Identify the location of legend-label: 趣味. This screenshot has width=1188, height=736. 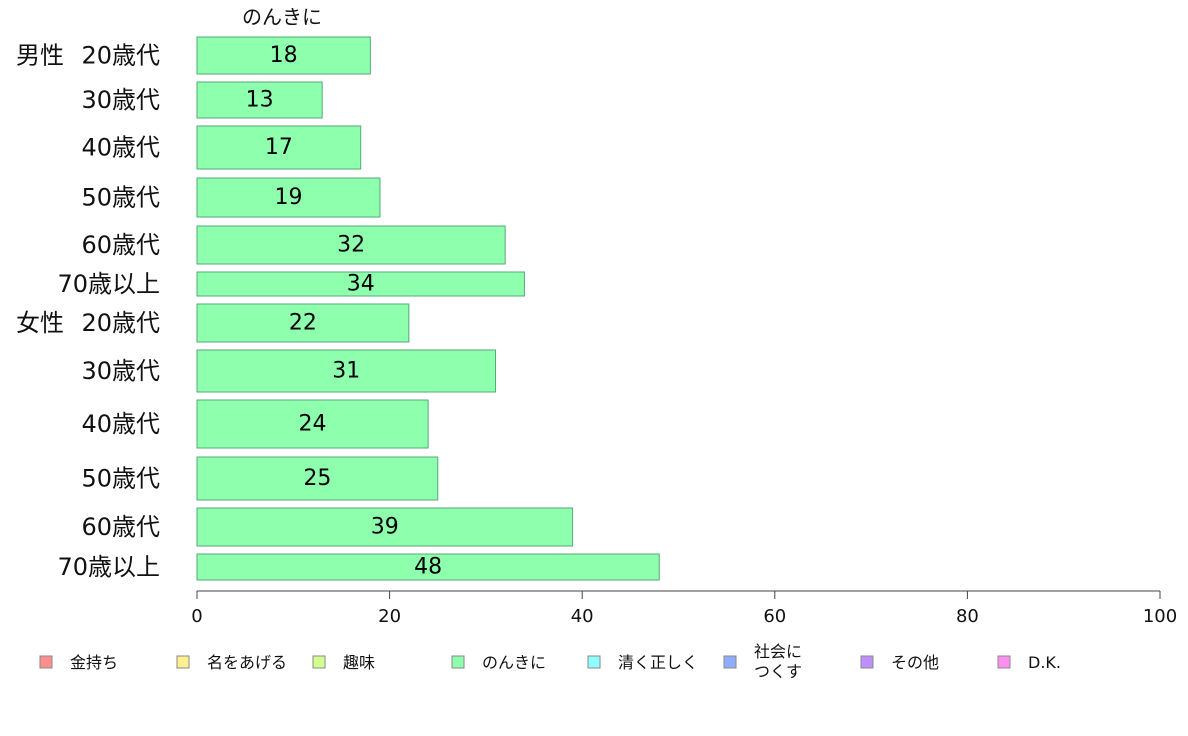
(359, 662).